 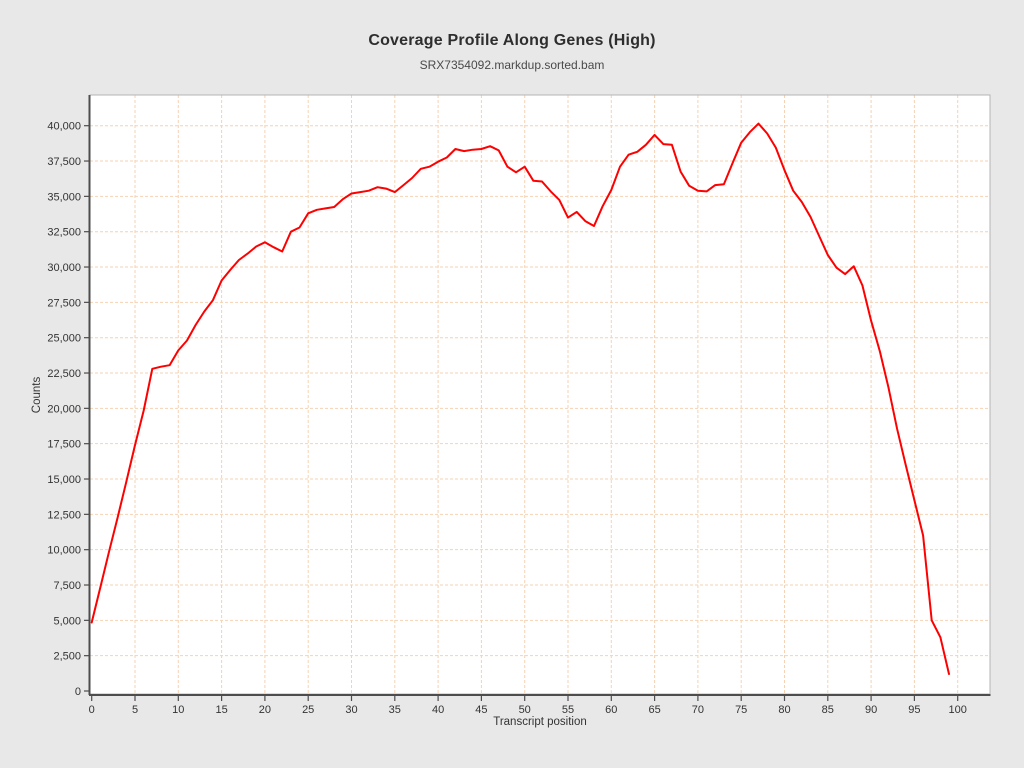 I want to click on x-tick-label: 35, so click(x=395, y=710).